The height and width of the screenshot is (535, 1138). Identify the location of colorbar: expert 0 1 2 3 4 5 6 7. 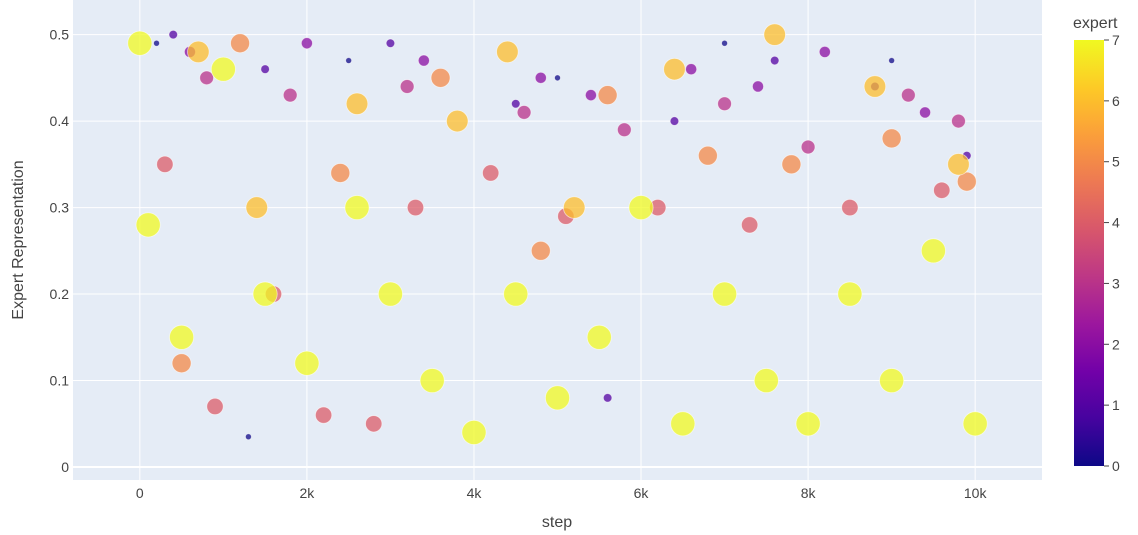
(1096, 244).